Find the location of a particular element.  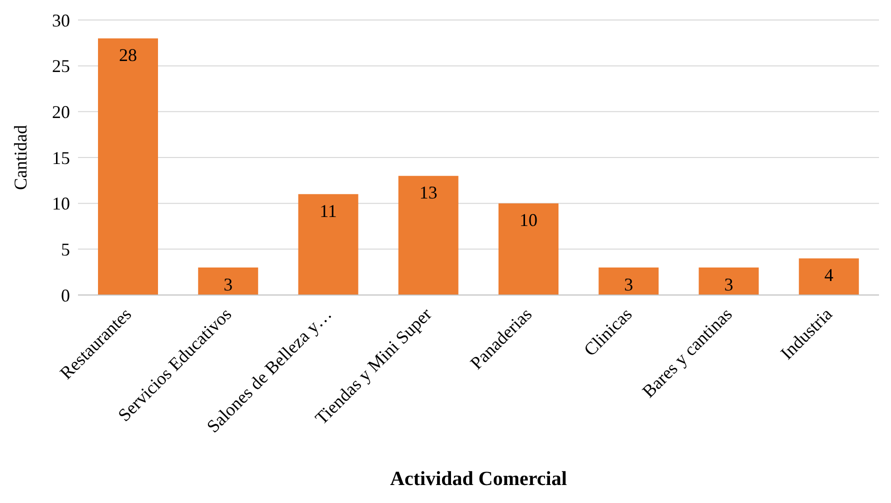

y-tick-label: 10 is located at coordinates (61, 204).